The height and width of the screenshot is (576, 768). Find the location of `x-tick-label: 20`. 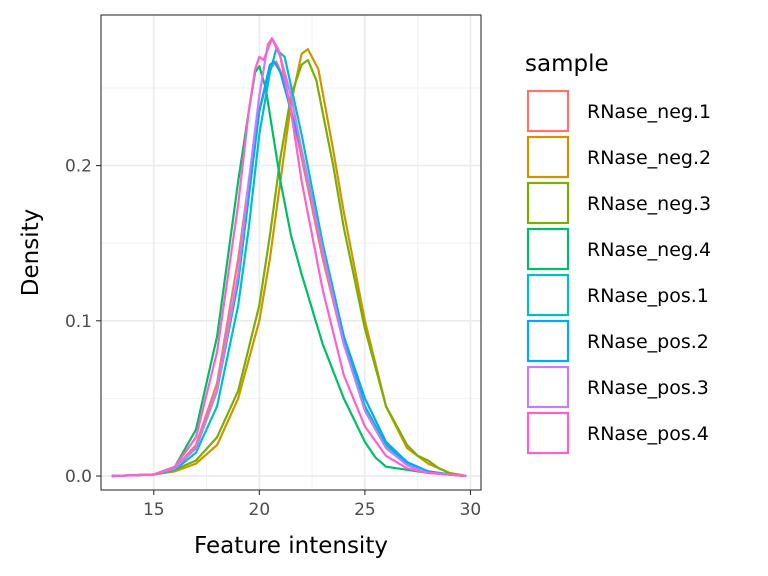

x-tick-label: 20 is located at coordinates (260, 510).